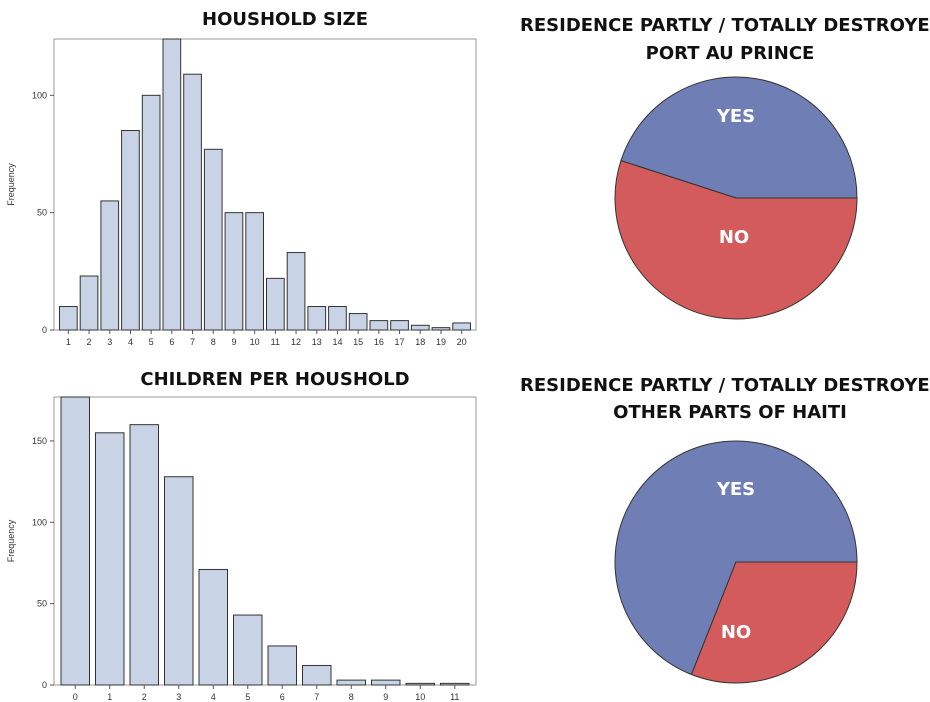 This screenshot has height=702, width=930. I want to click on children-per-household-xtick-label-8: 8, so click(351, 697).